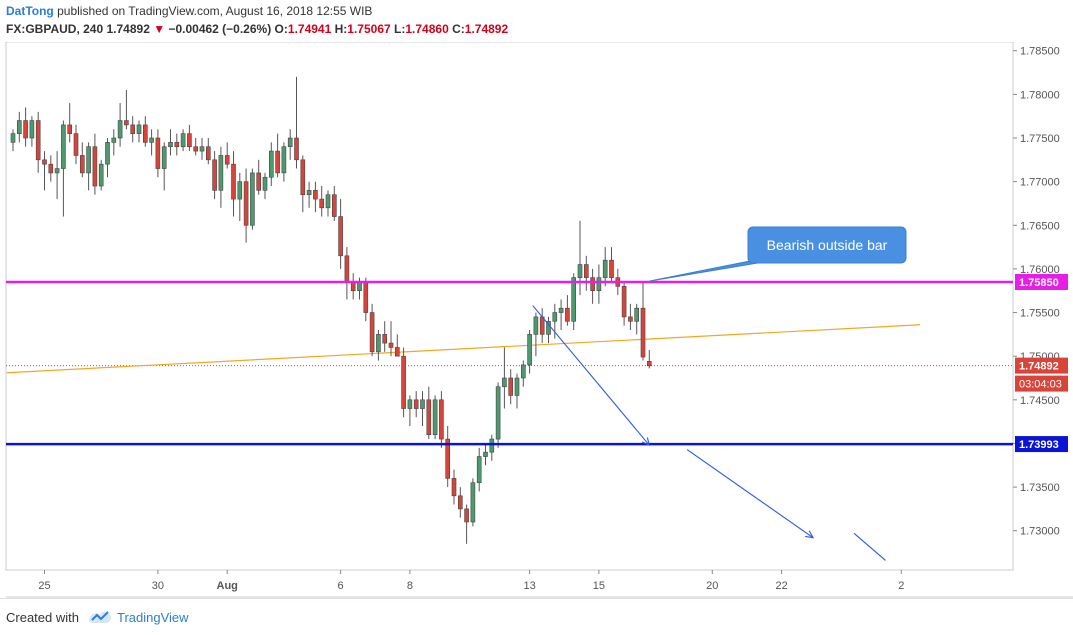 The width and height of the screenshot is (1073, 635). What do you see at coordinates (158, 586) in the screenshot?
I see `x-tick-label: 30` at bounding box center [158, 586].